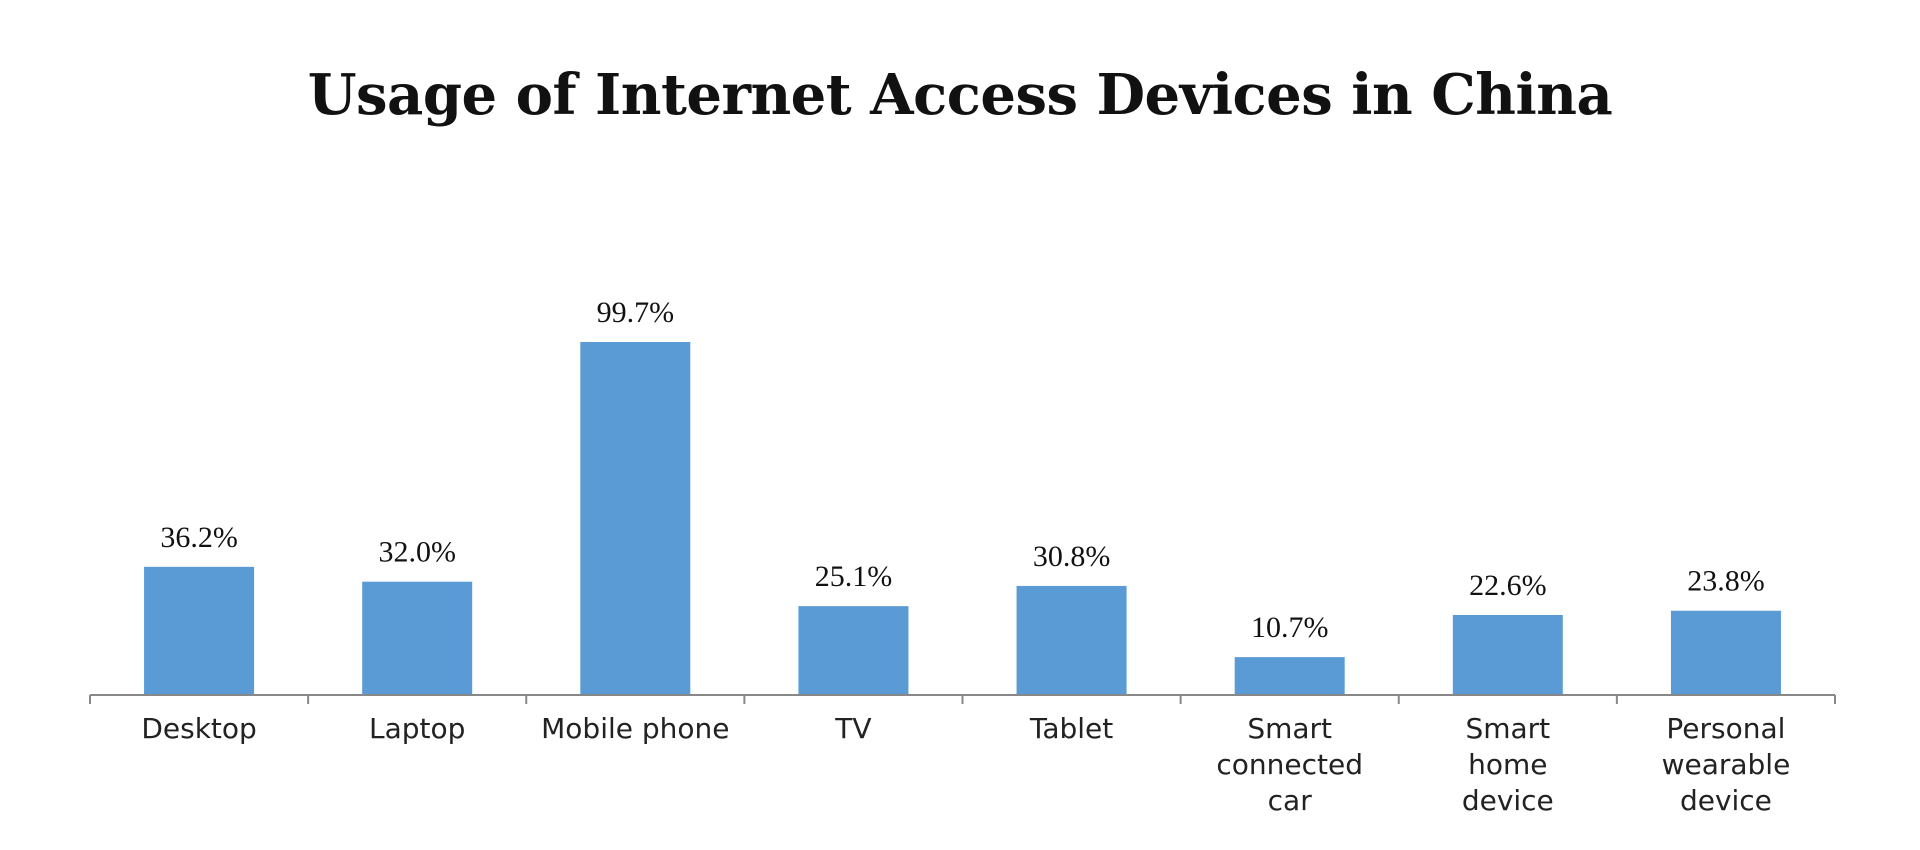  Describe the element at coordinates (1725, 728) in the screenshot. I see `x-tick-label: Personal` at that location.